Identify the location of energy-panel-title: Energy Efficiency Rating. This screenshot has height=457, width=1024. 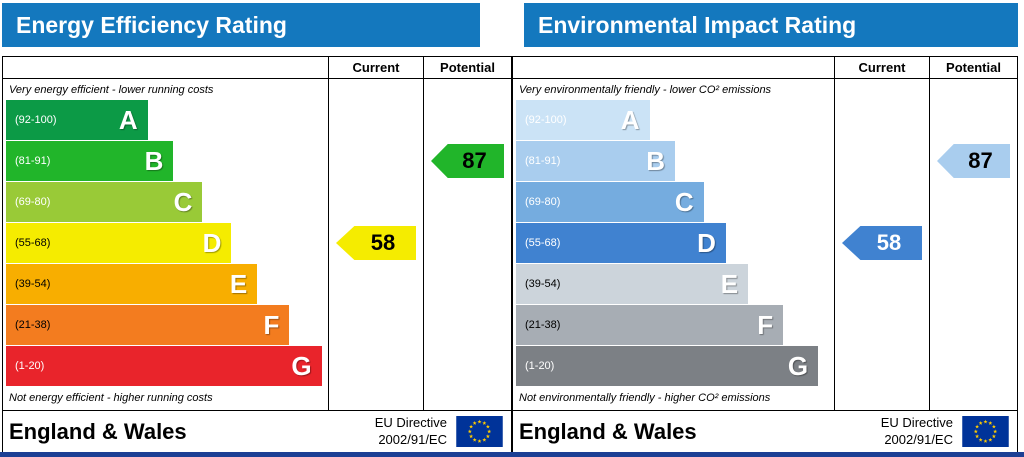
(241, 25).